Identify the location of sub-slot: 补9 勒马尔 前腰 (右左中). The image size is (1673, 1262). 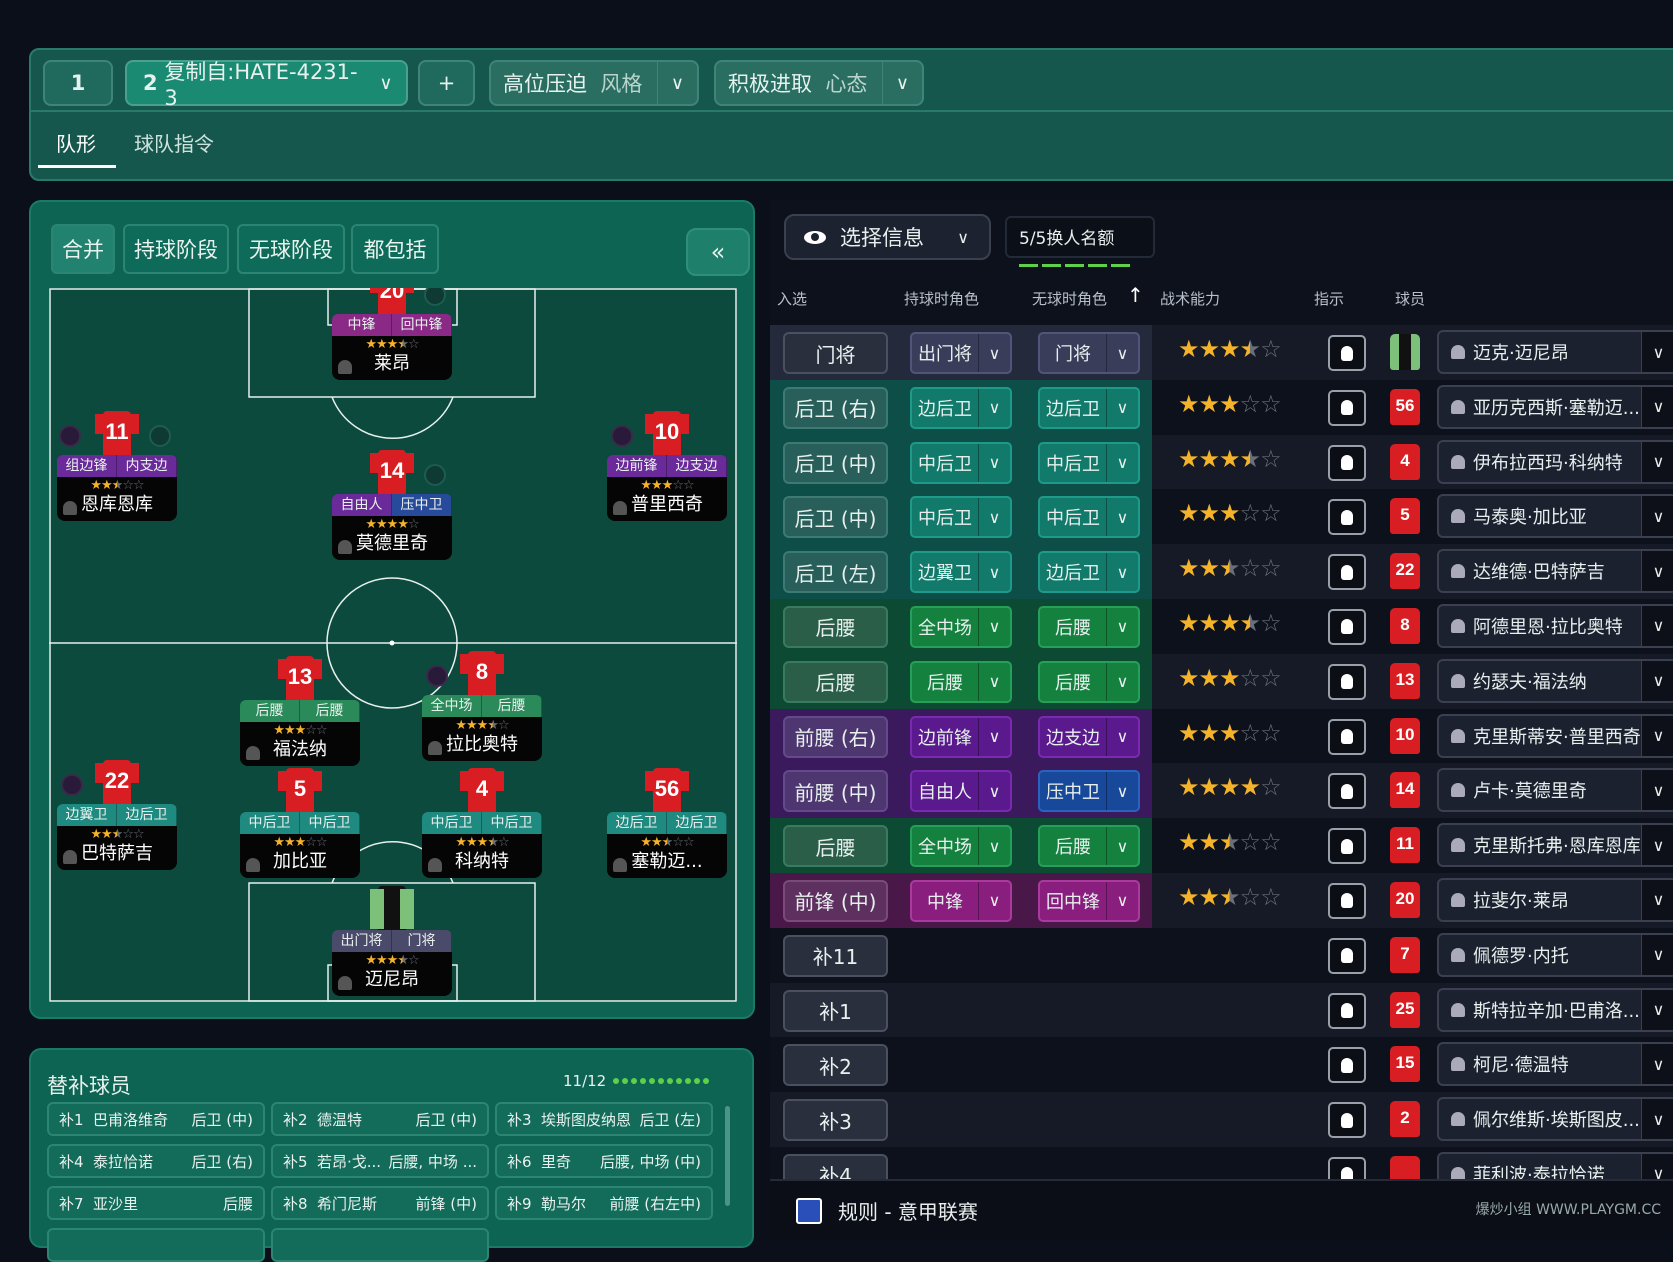
(604, 1203).